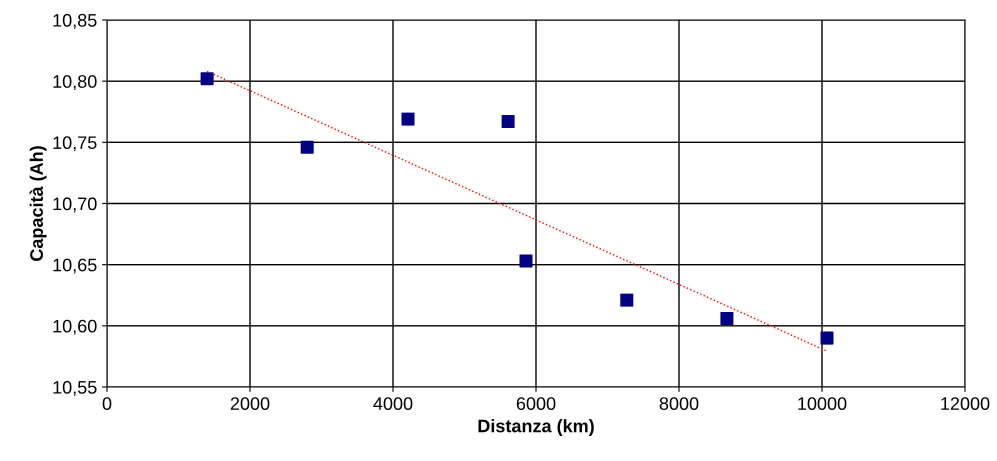  I want to click on y-tick-label: 10,60, so click(75, 327).